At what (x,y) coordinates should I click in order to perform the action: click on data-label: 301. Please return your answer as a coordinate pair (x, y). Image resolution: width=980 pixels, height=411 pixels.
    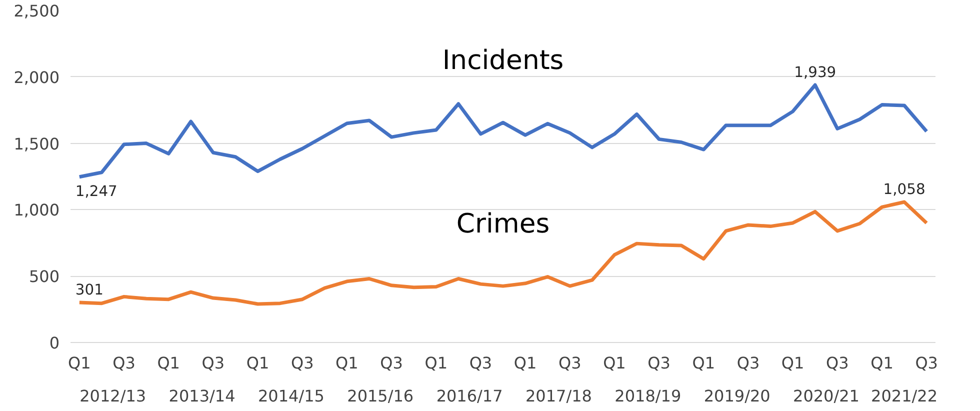
    Looking at the image, I should click on (89, 290).